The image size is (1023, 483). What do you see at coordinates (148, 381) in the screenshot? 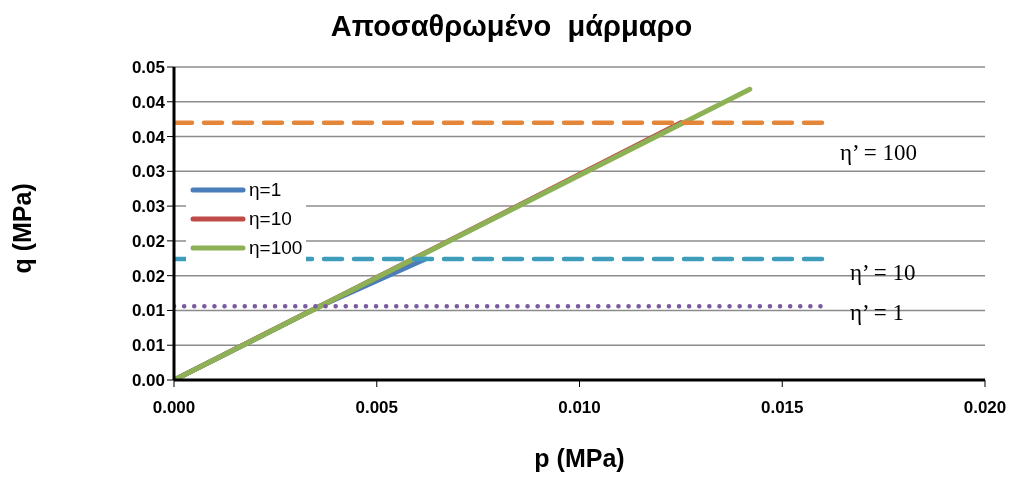
I see `y-tick-label: 0.00` at bounding box center [148, 381].